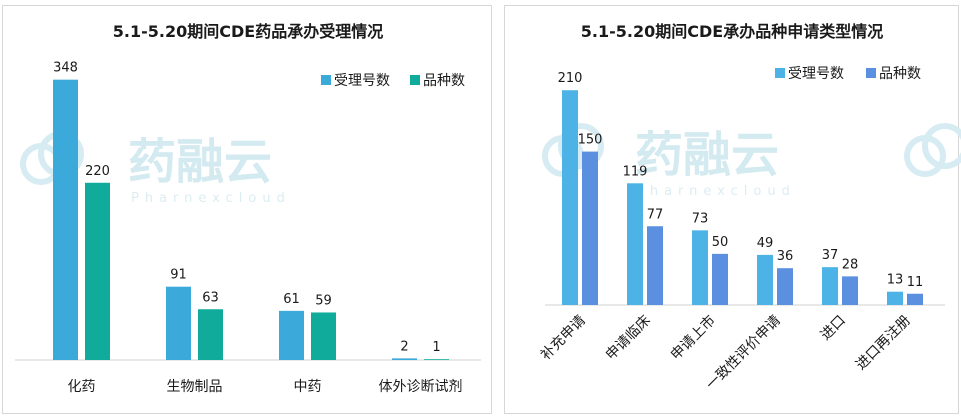  Describe the element at coordinates (850, 264) in the screenshot. I see `data-label: 28` at that location.